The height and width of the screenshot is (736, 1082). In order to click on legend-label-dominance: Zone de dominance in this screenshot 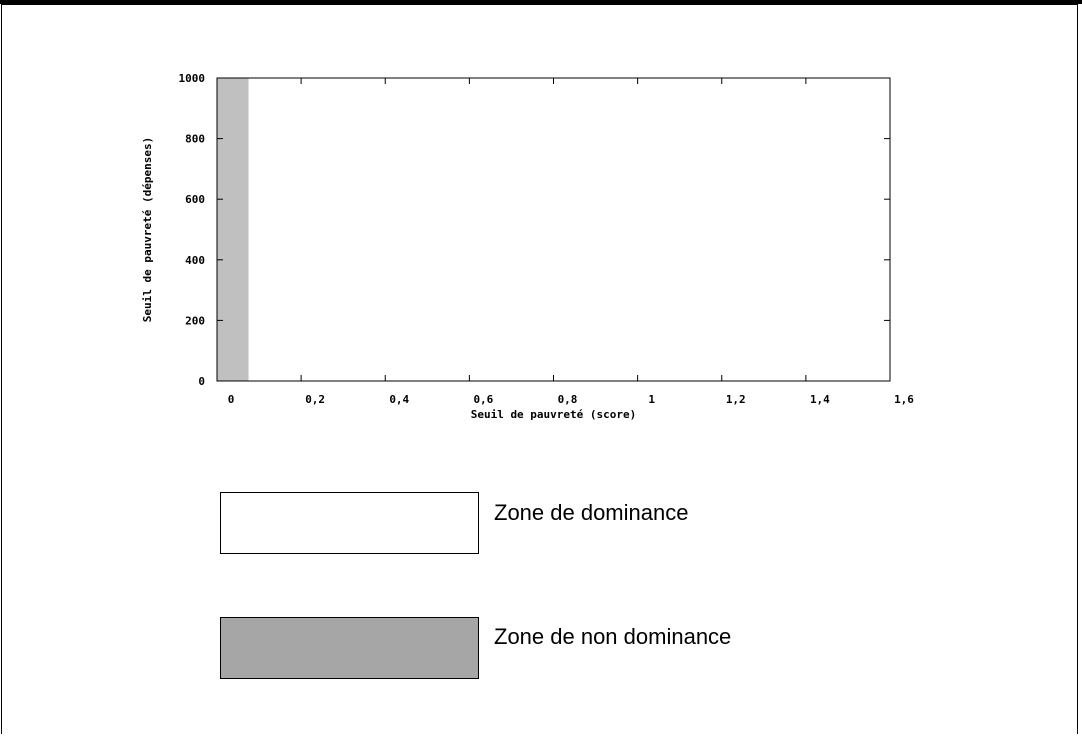, I will do `click(591, 512)`.